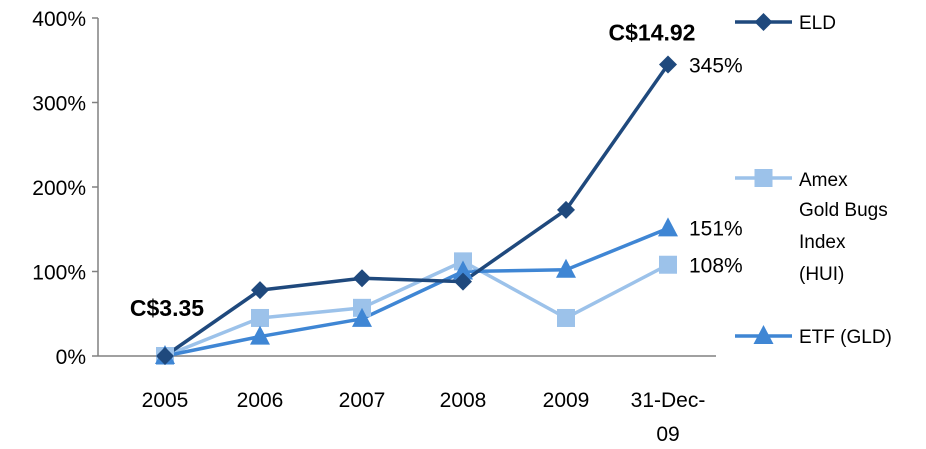 Image resolution: width=926 pixels, height=449 pixels. Describe the element at coordinates (845, 337) in the screenshot. I see `legend-label: ETF (GLD)` at that location.